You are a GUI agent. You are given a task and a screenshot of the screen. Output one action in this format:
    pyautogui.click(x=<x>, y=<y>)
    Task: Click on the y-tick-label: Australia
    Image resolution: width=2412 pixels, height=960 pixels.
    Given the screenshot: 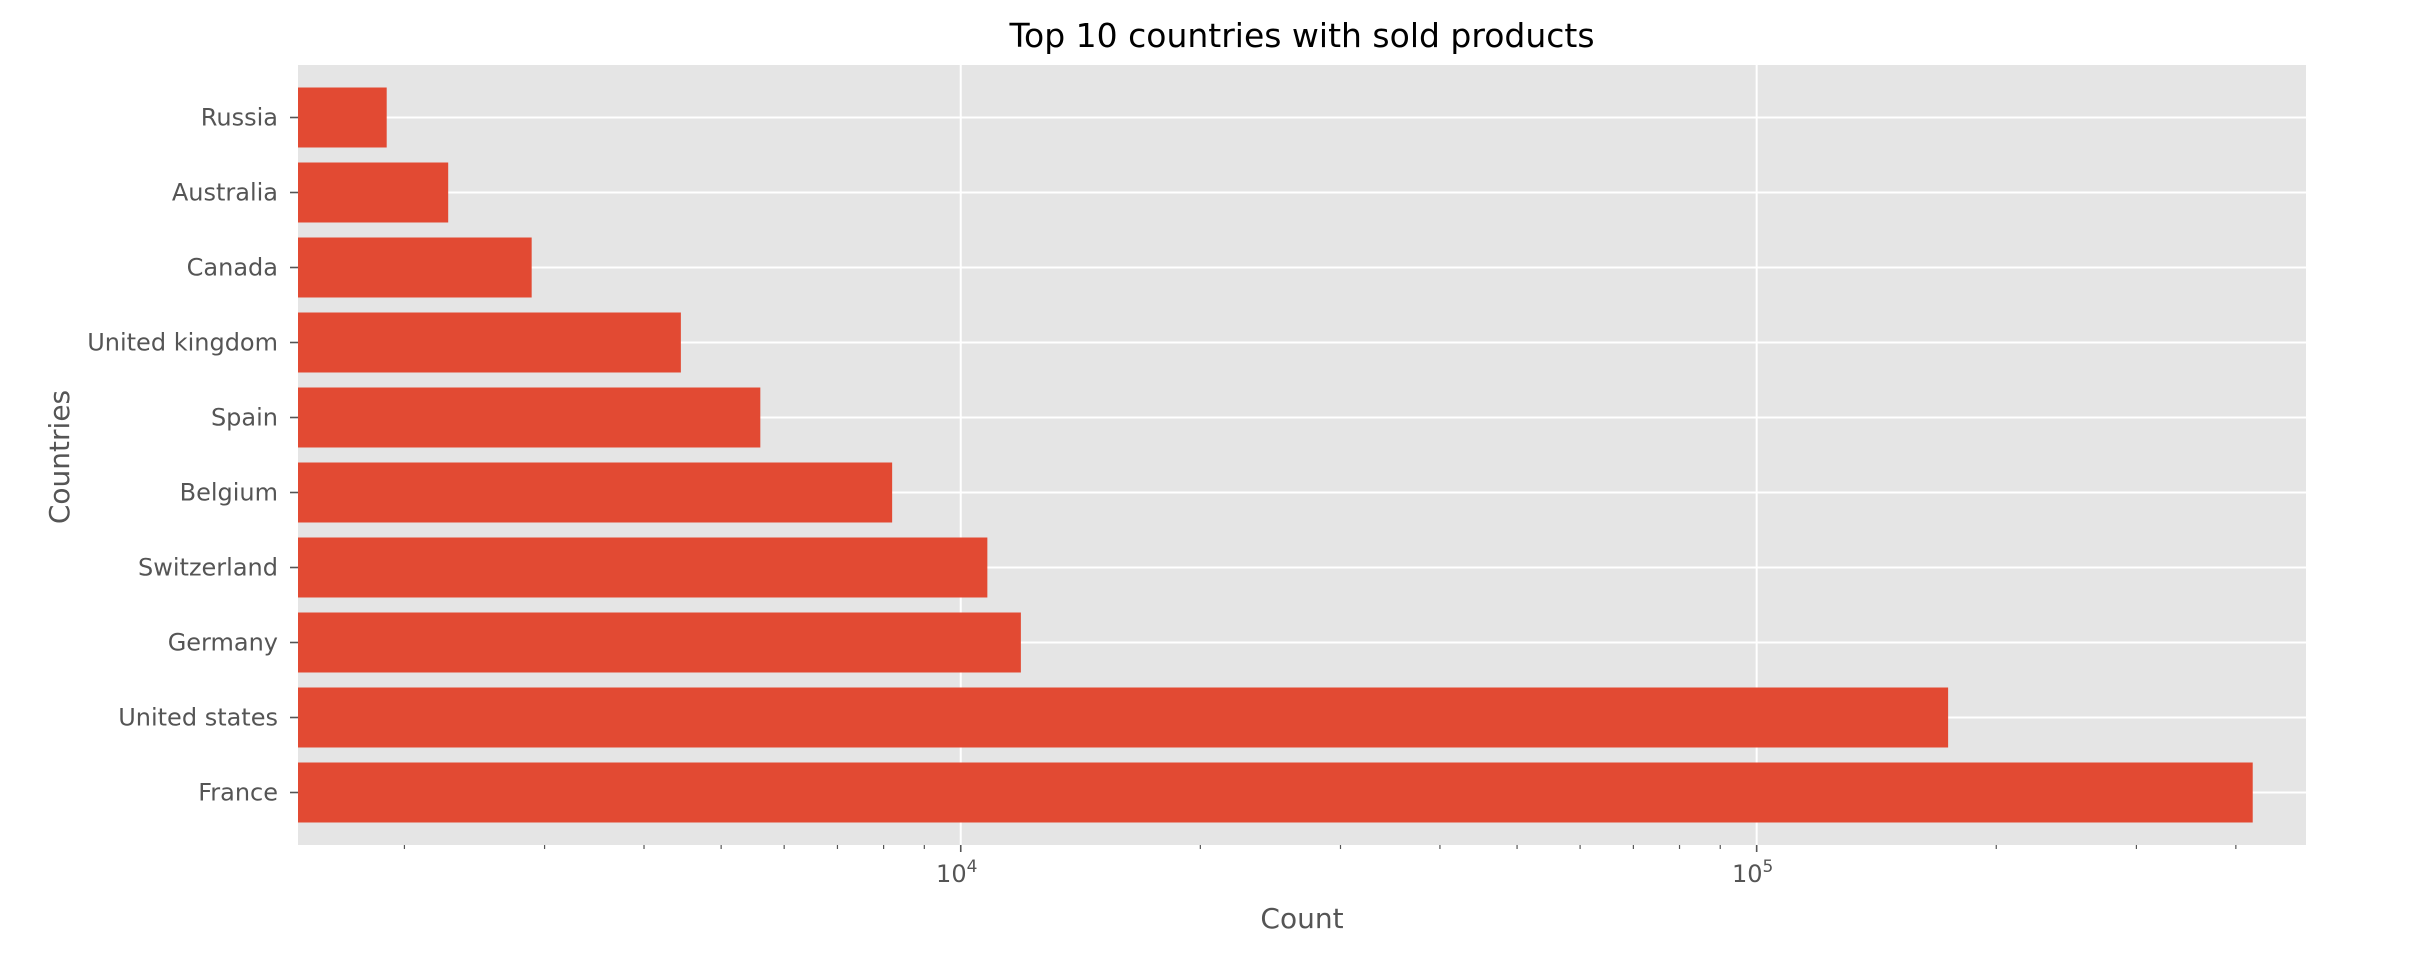 What is the action you would take?
    pyautogui.click(x=225, y=193)
    